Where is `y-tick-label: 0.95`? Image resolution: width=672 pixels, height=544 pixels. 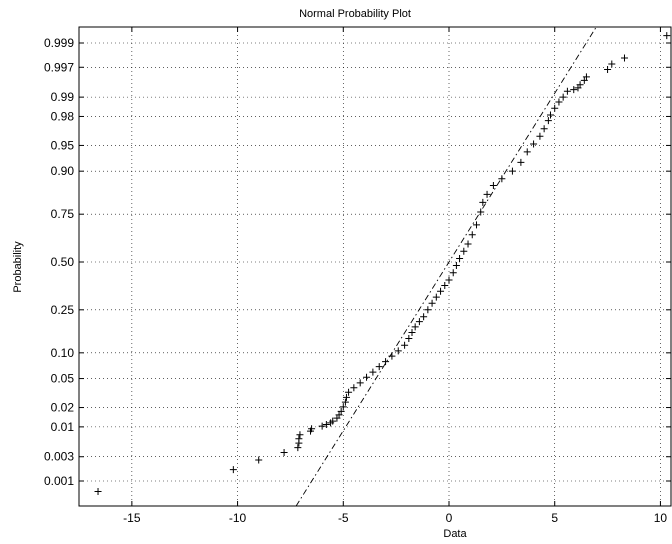 y-tick-label: 0.95 is located at coordinates (63, 145).